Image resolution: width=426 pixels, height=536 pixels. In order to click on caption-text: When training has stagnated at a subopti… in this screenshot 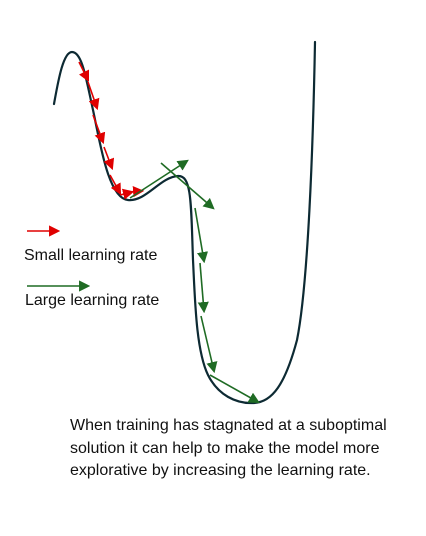, I will do `click(228, 448)`.